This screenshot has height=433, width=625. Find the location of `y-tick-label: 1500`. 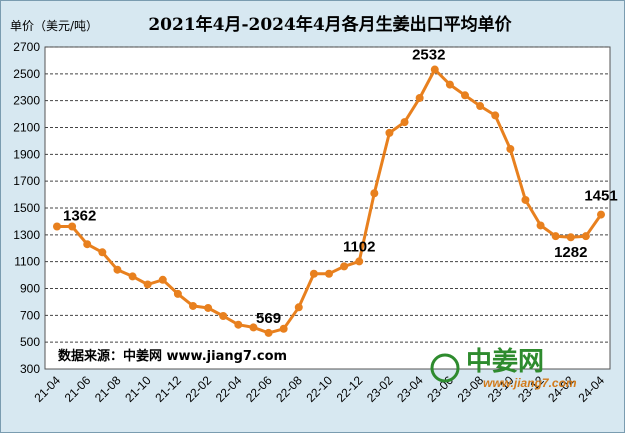

y-tick-label: 1500 is located at coordinates (26, 208).